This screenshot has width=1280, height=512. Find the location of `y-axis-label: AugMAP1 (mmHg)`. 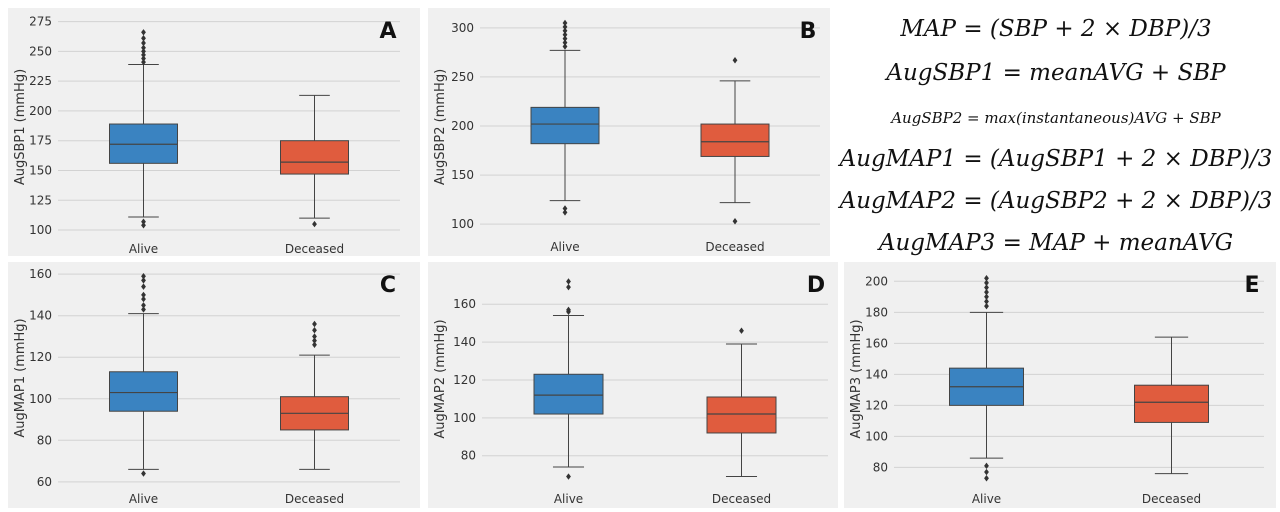

y-axis-label: AugMAP1 (mmHg) is located at coordinates (20, 377).